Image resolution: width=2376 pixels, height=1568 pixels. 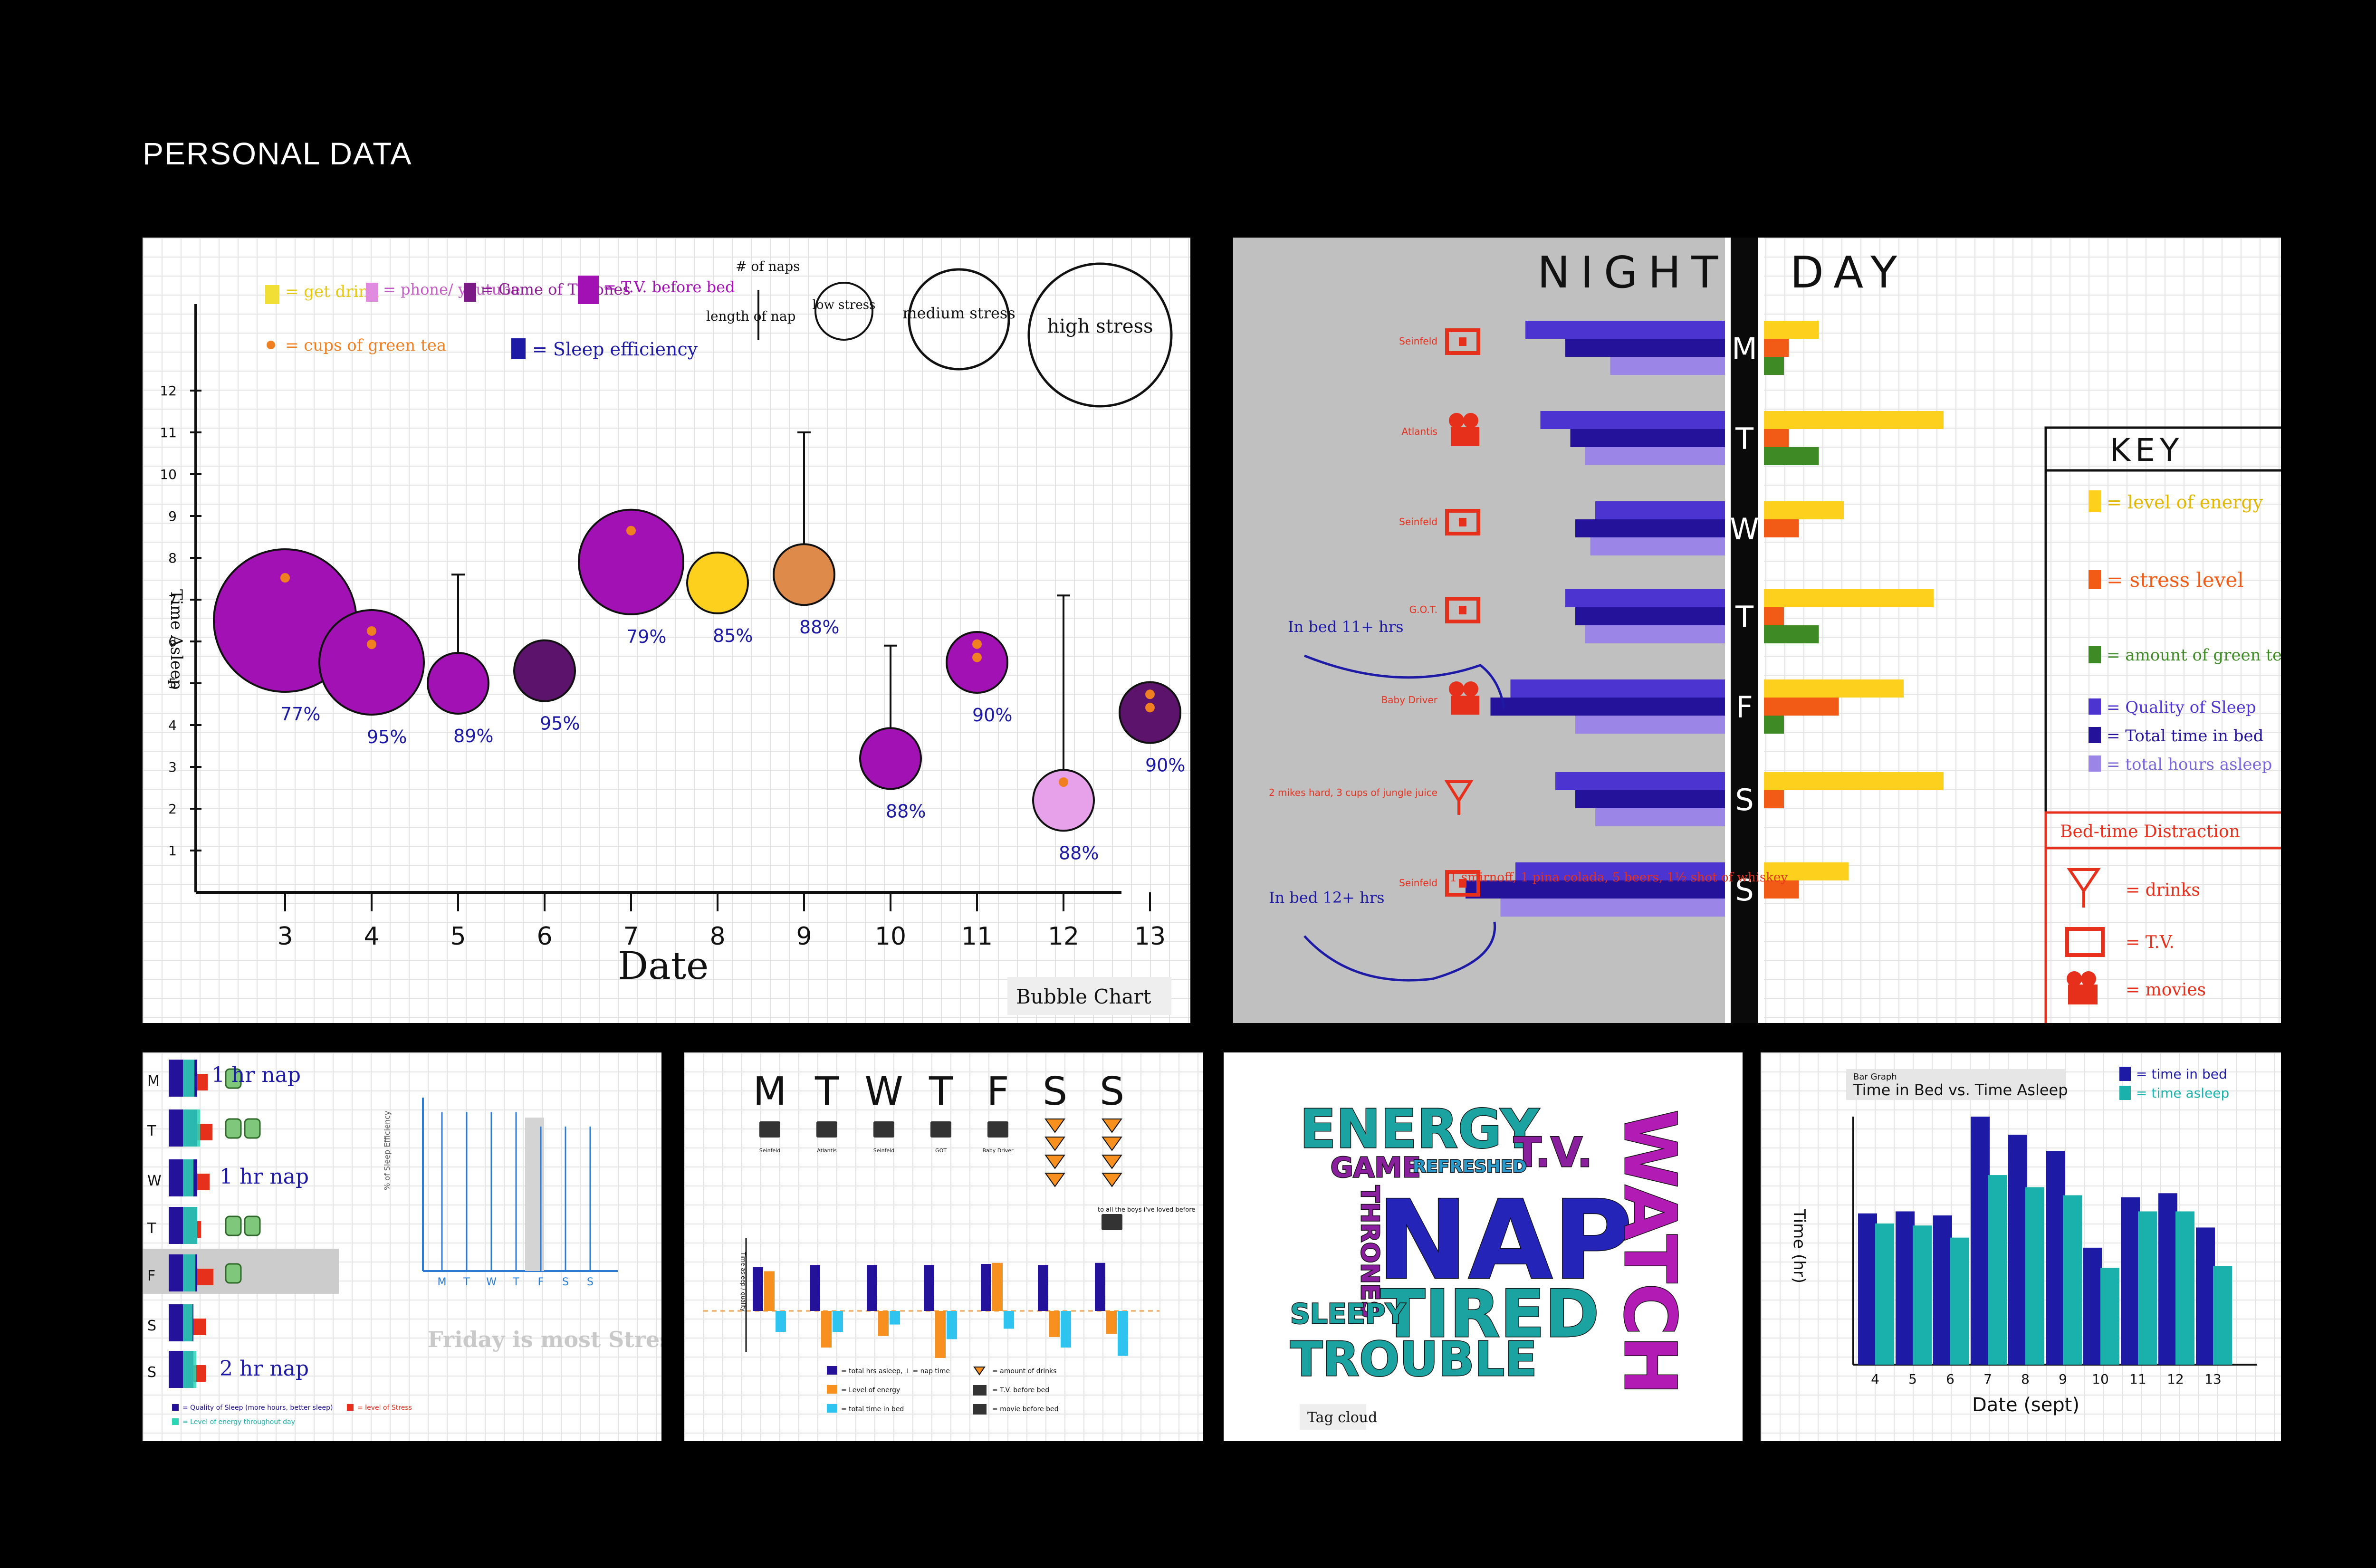 What do you see at coordinates (1744, 348) in the screenshot?
I see `day-letter: M` at bounding box center [1744, 348].